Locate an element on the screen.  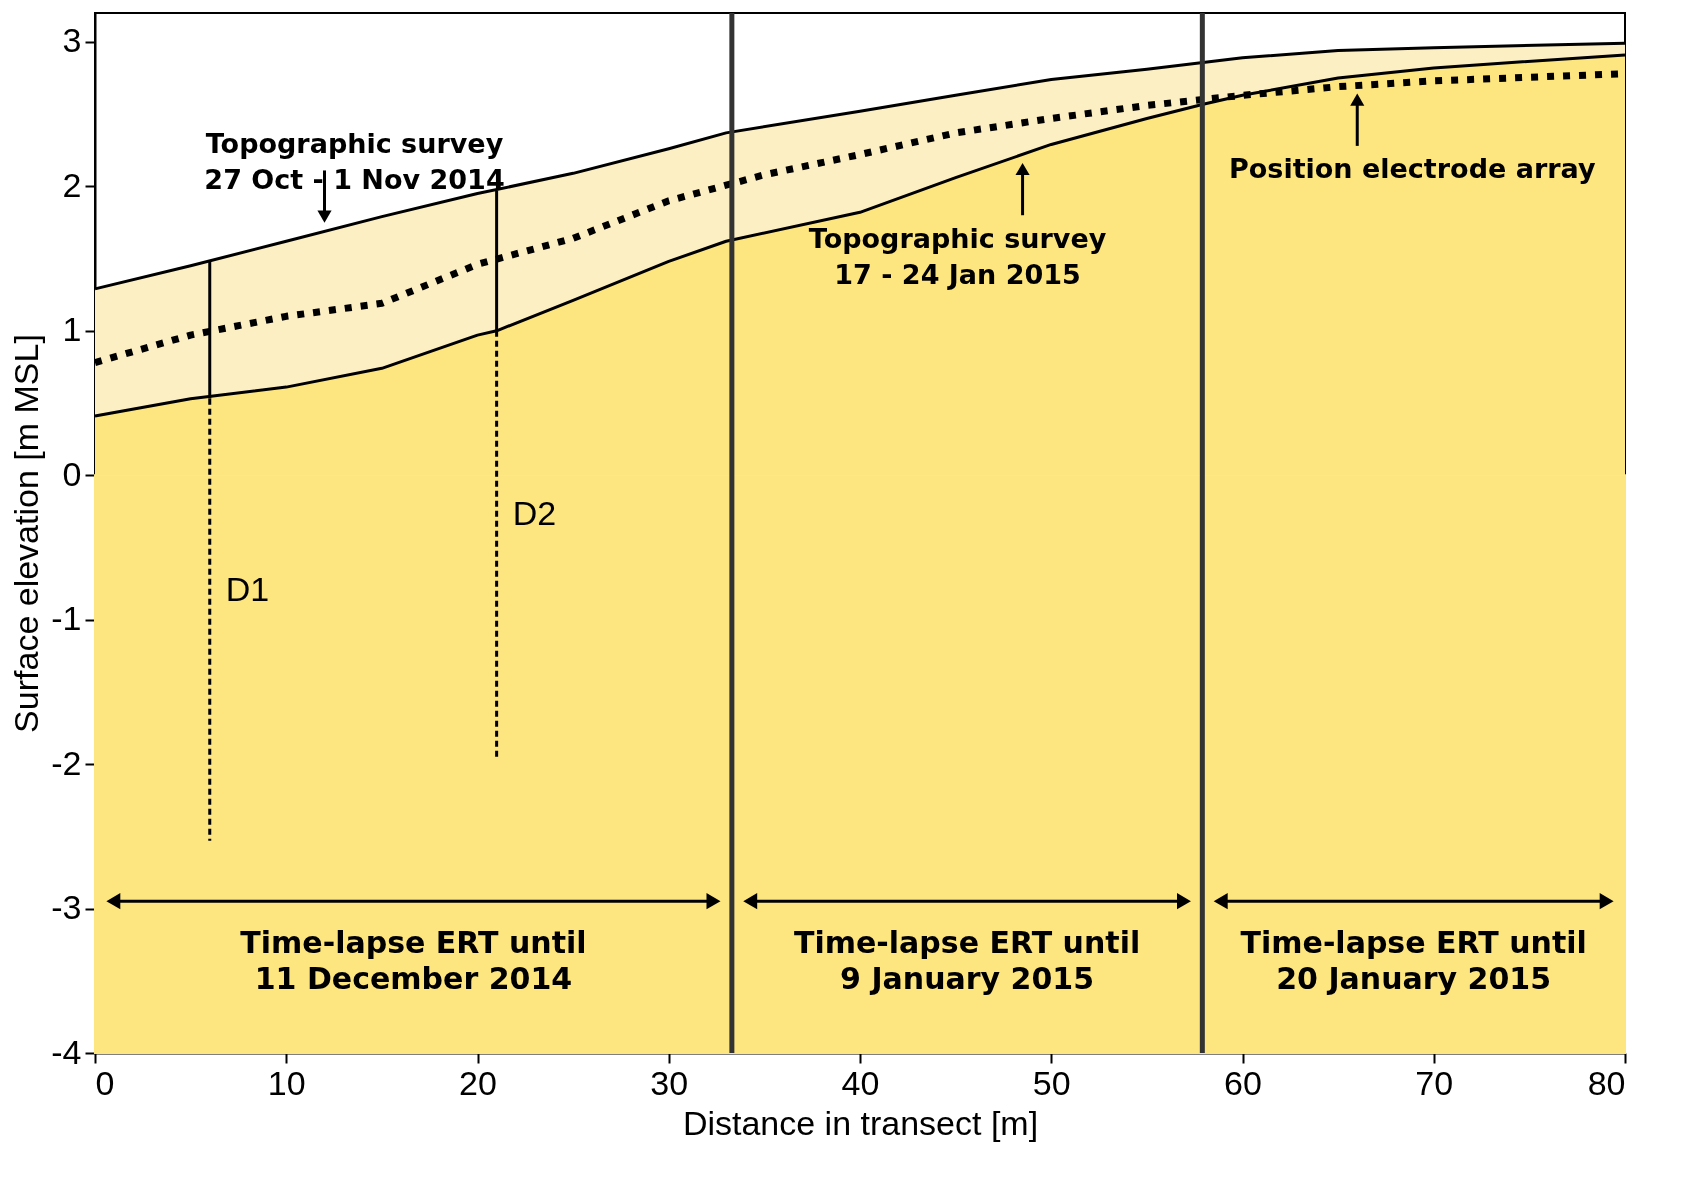
x-tick-label: 60 is located at coordinates (1243, 1082).